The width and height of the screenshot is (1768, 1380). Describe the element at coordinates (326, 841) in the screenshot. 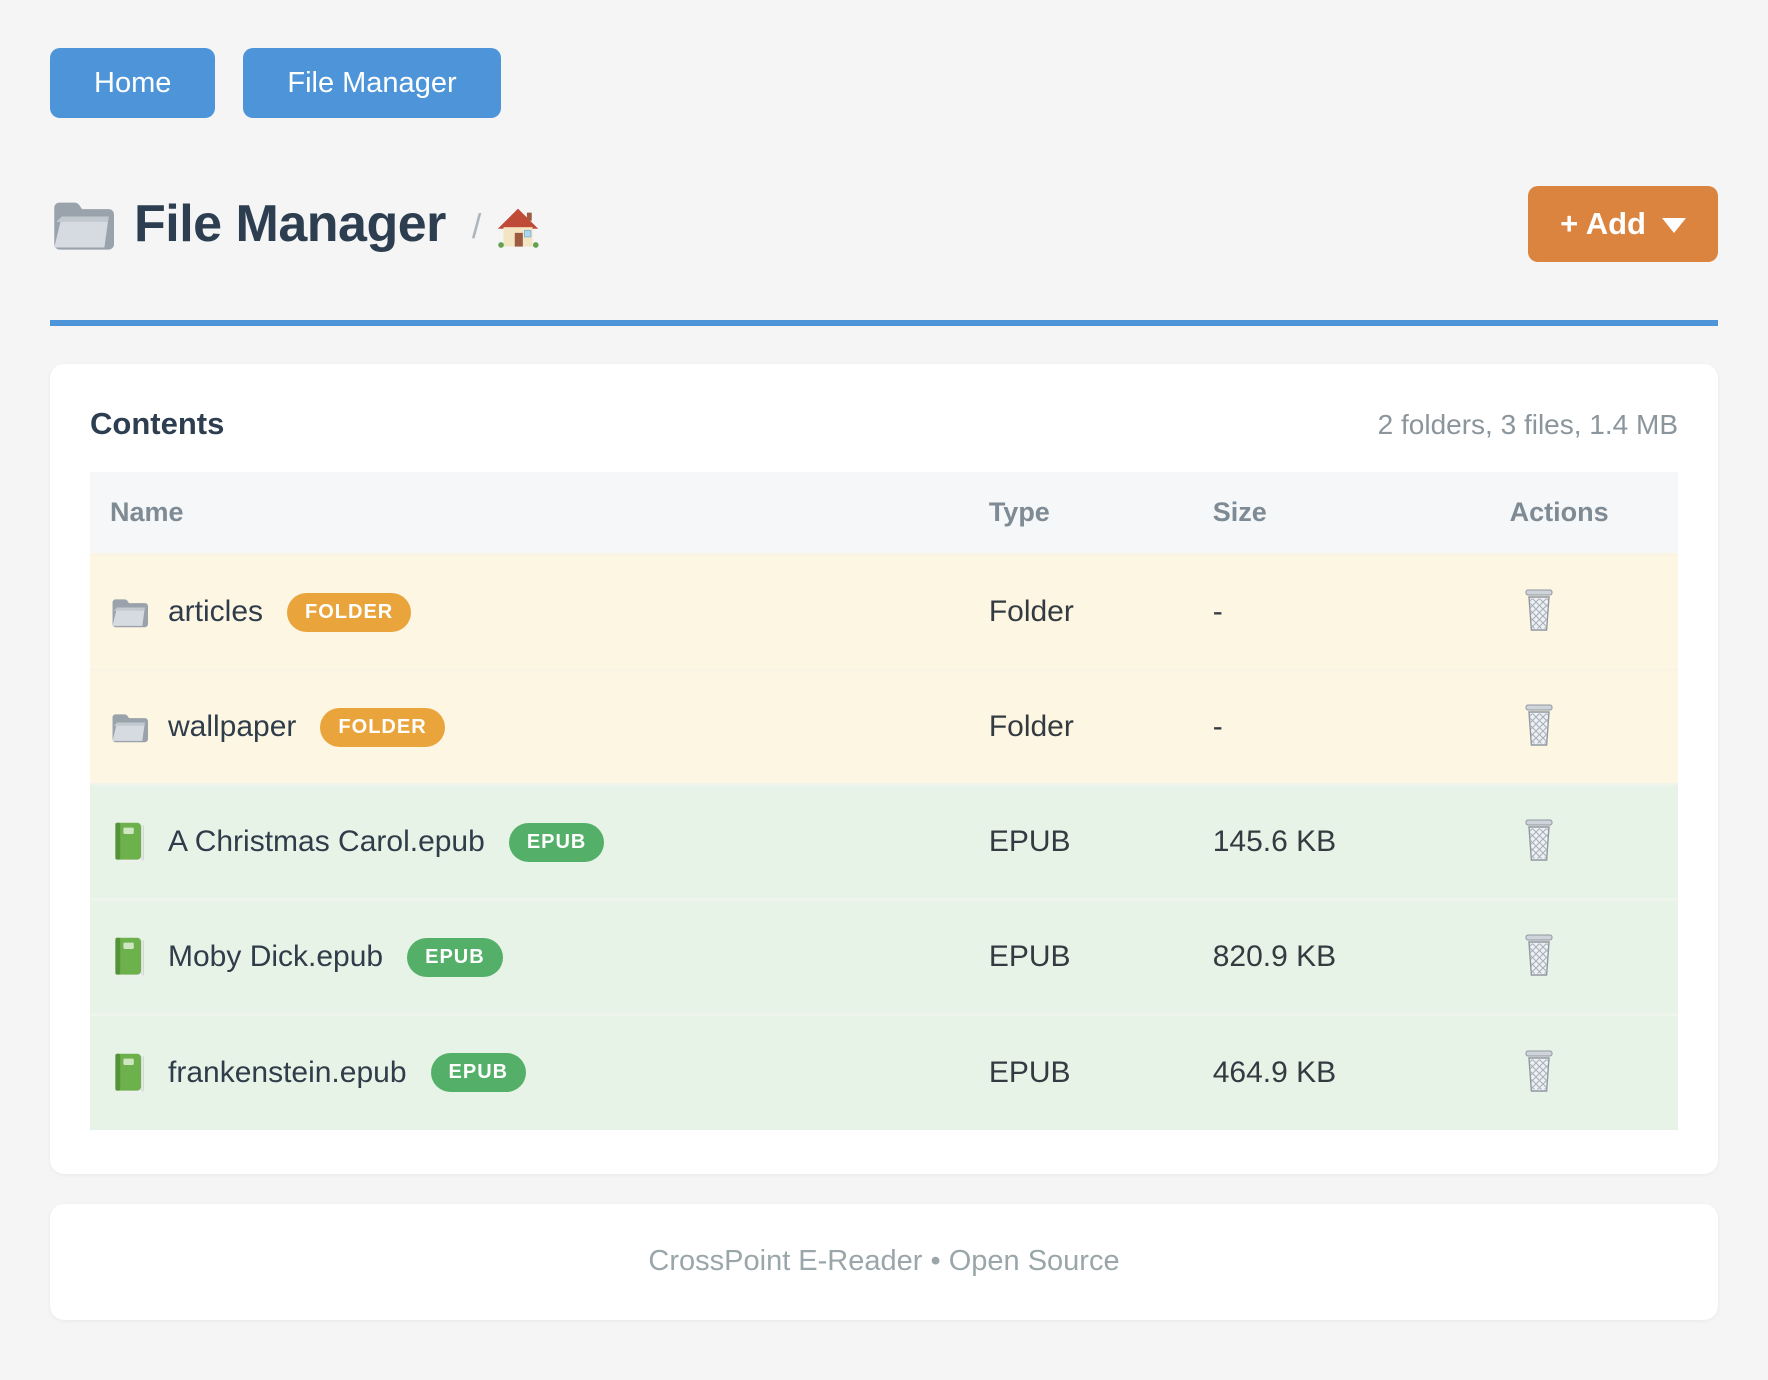

I see `file-name: A Christmas Carol.epub` at that location.